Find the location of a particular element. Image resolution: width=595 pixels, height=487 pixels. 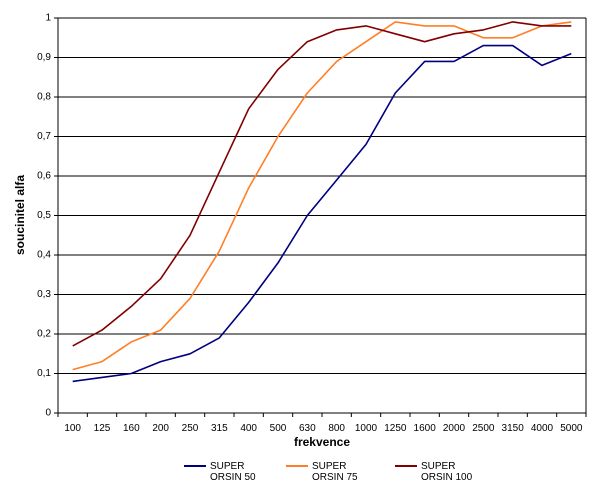

x-tick-label: 1600 is located at coordinates (425, 428).